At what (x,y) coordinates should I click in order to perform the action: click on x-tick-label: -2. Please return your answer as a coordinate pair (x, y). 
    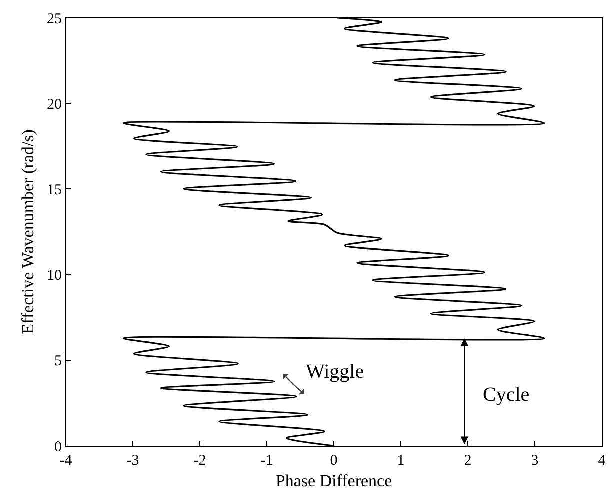
    Looking at the image, I should click on (200, 461).